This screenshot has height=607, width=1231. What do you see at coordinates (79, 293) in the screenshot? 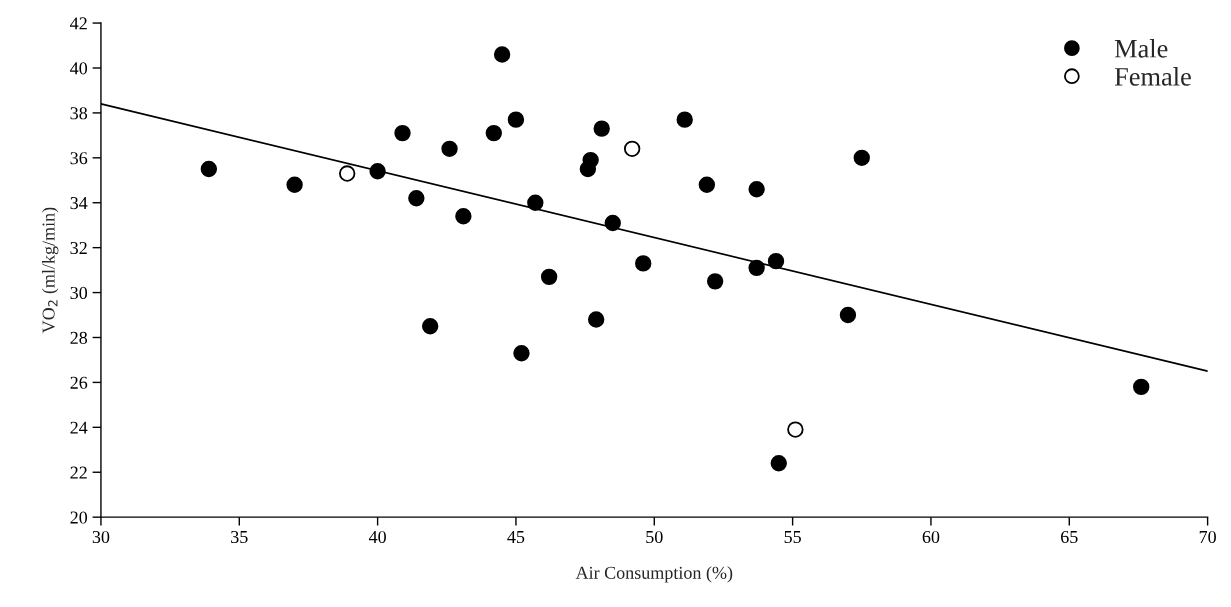
I see `y-tick-label: 30` at bounding box center [79, 293].